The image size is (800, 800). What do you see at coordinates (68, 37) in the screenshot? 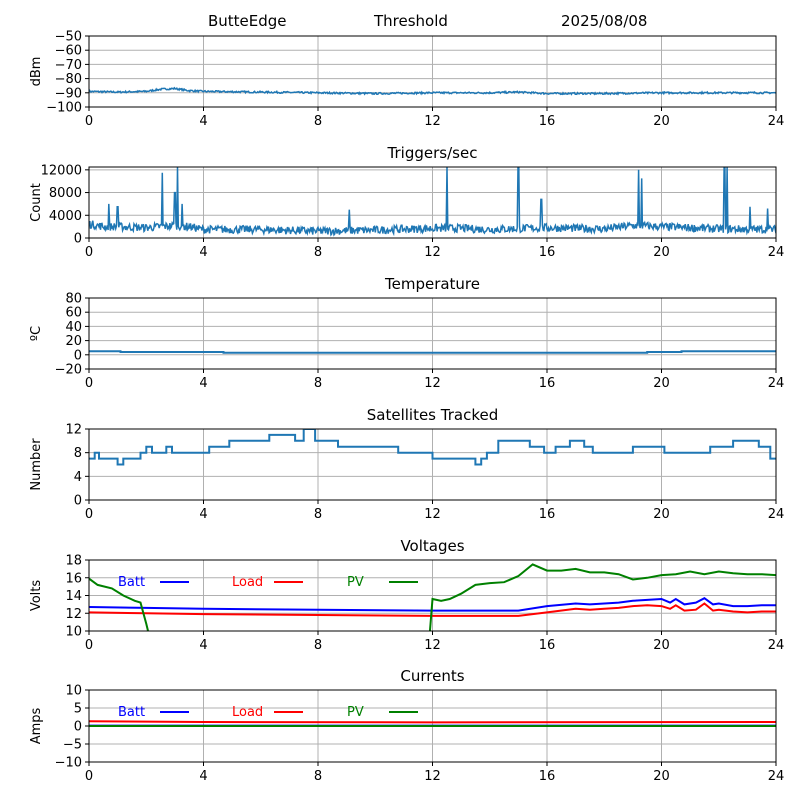
I see `y-tick-label: −50` at bounding box center [68, 37].